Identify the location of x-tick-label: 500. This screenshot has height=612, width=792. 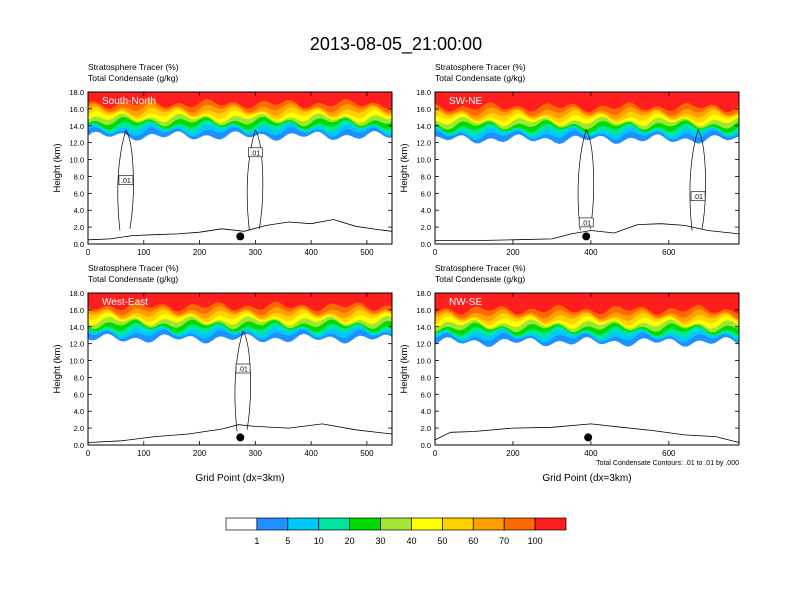
(367, 252).